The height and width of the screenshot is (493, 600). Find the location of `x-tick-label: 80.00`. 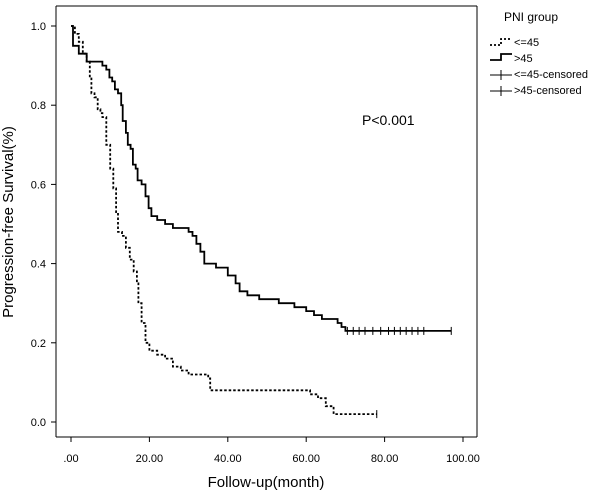

x-tick-label: 80.00 is located at coordinates (385, 459).